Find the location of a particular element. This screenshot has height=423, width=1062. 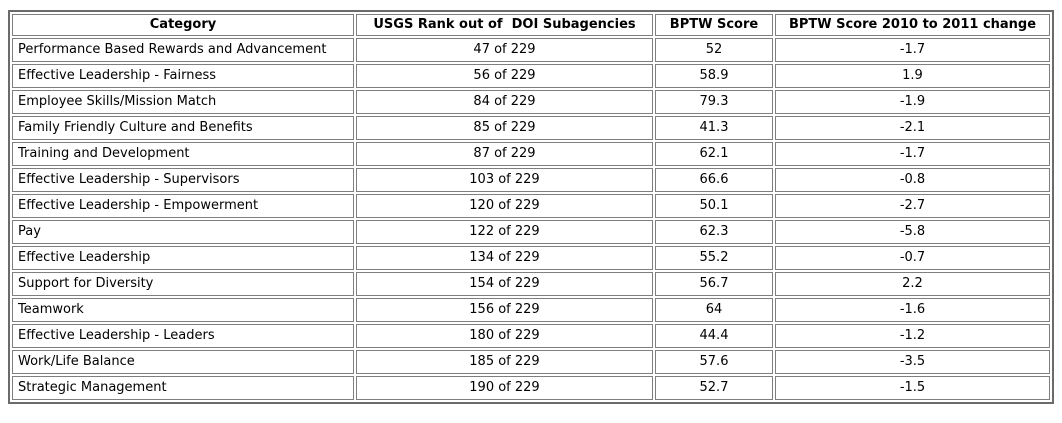

change-cell: 2.2 is located at coordinates (912, 284).